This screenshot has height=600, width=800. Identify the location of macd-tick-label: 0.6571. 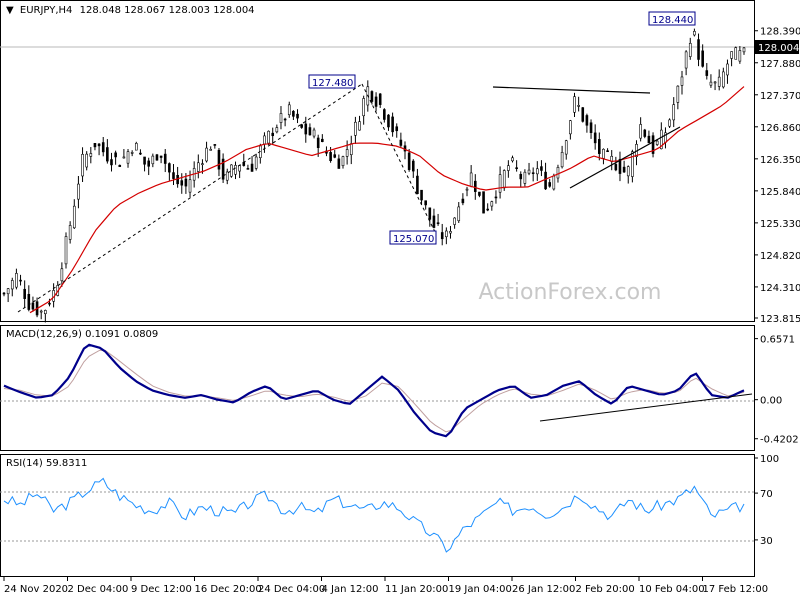
(777, 340).